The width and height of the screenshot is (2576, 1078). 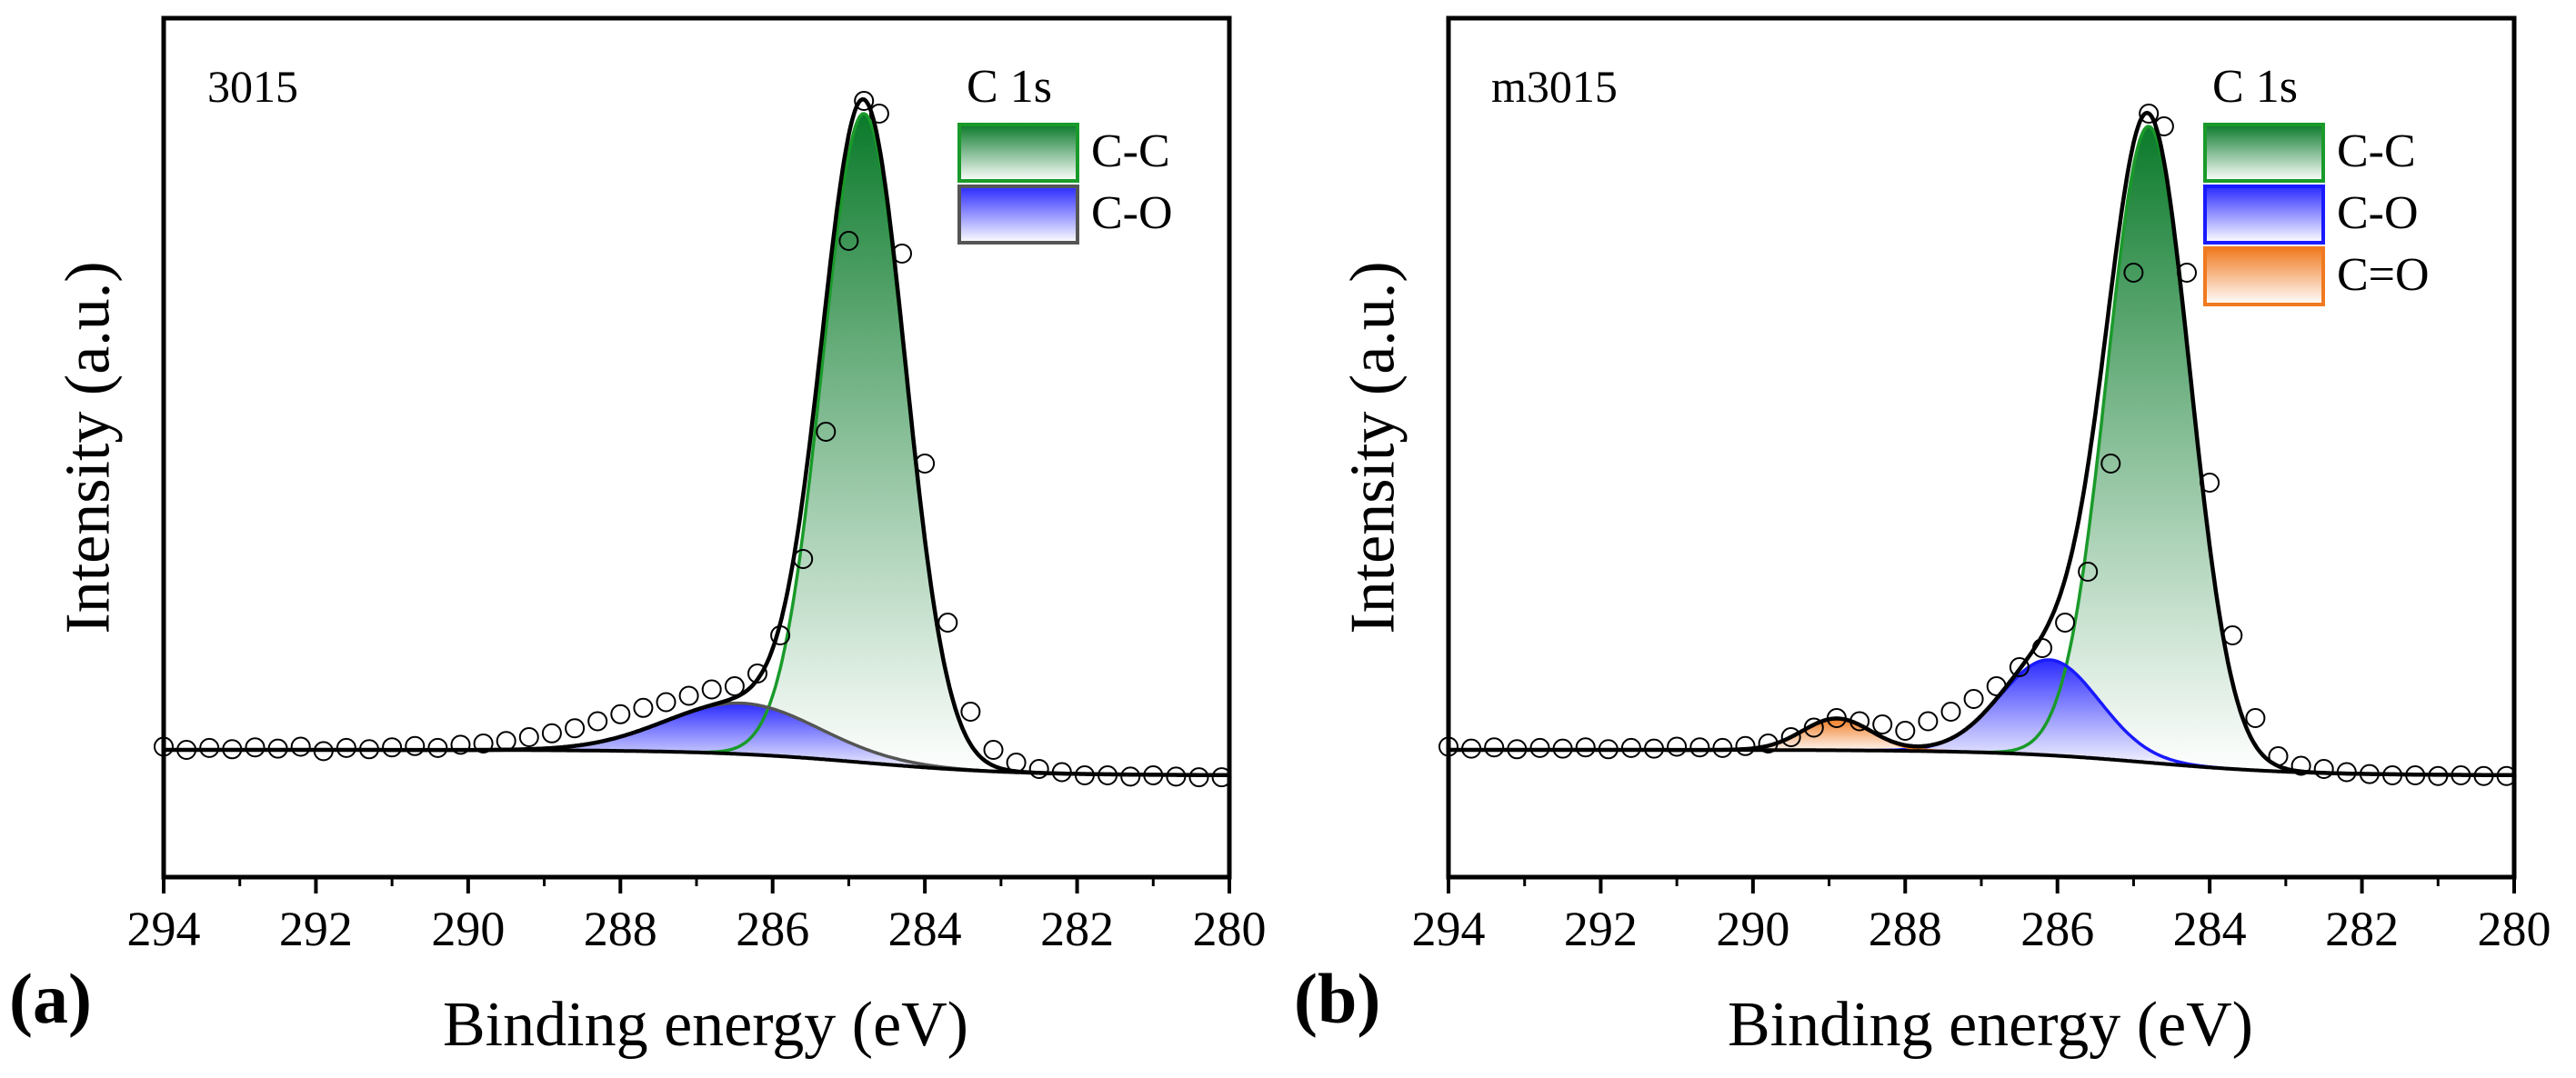 What do you see at coordinates (1554, 86) in the screenshot?
I see `sample-label: m3015` at bounding box center [1554, 86].